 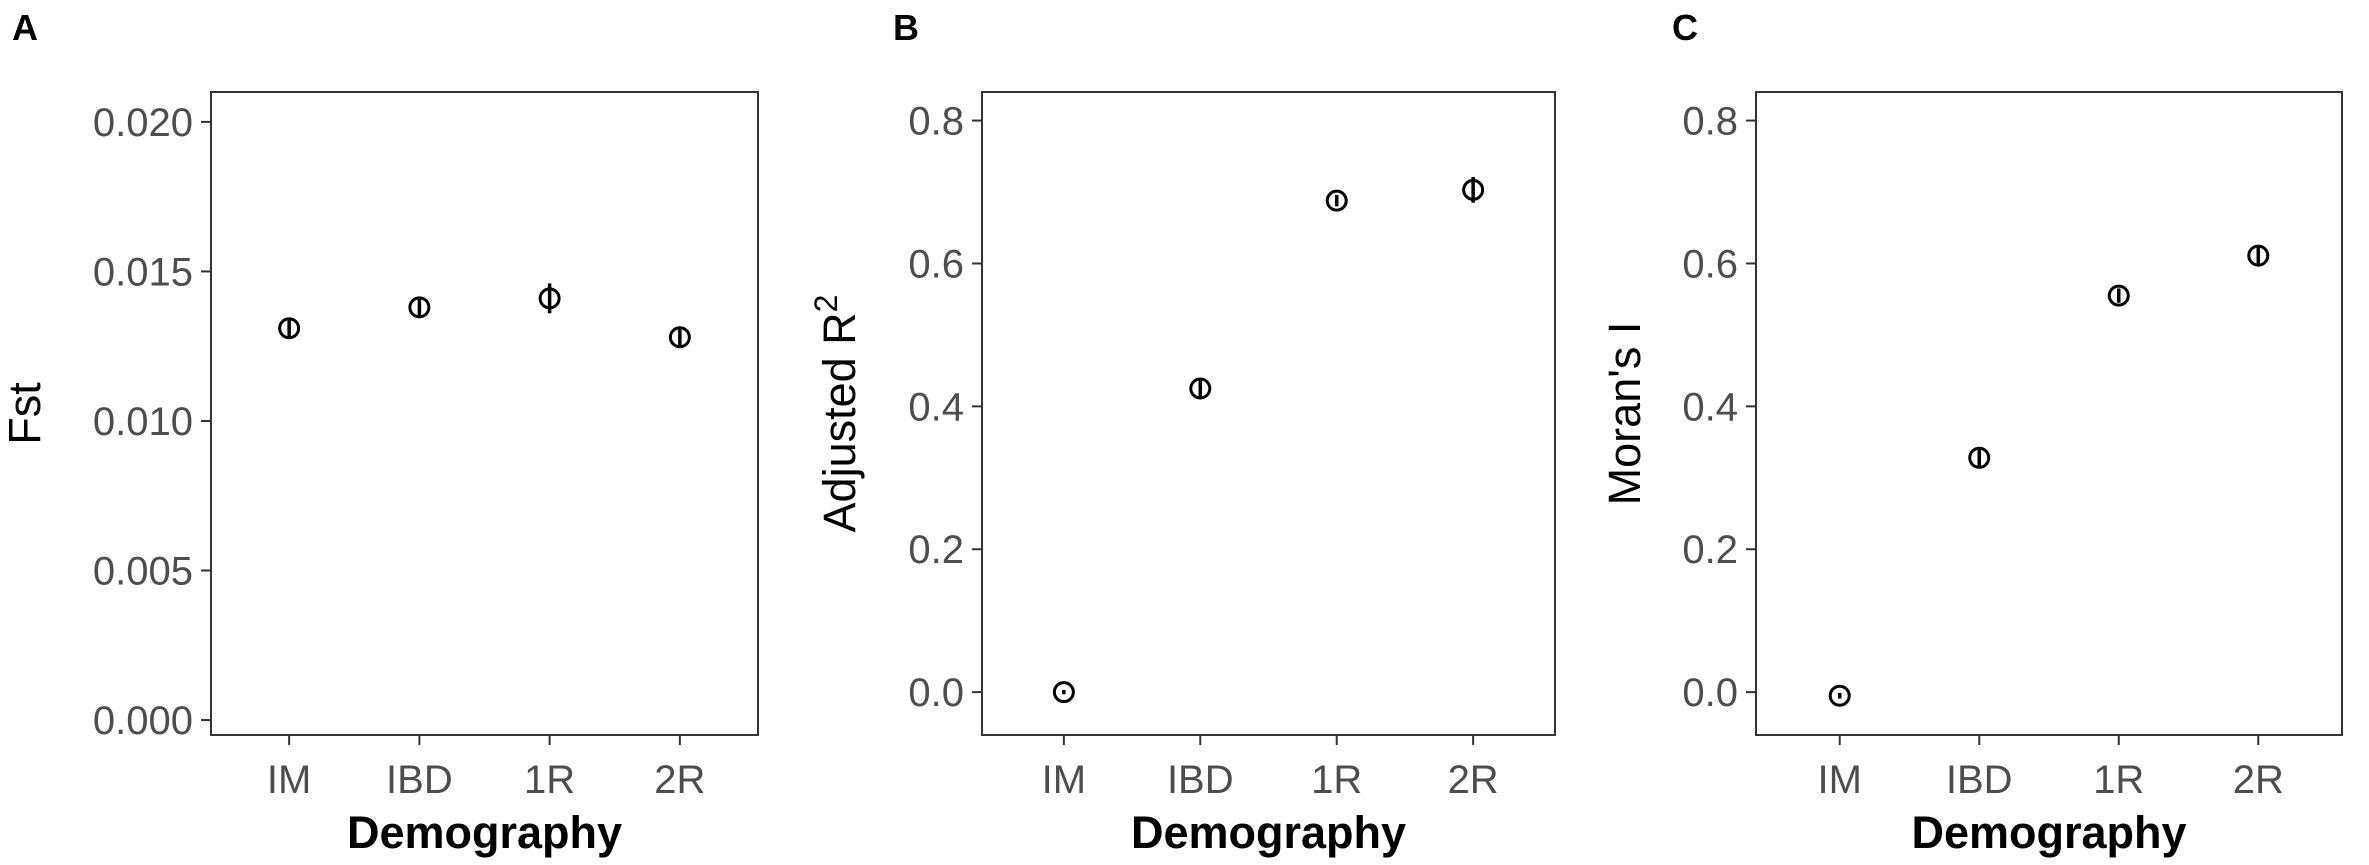 I want to click on y-tick-label: 0.020, so click(x=143, y=123).